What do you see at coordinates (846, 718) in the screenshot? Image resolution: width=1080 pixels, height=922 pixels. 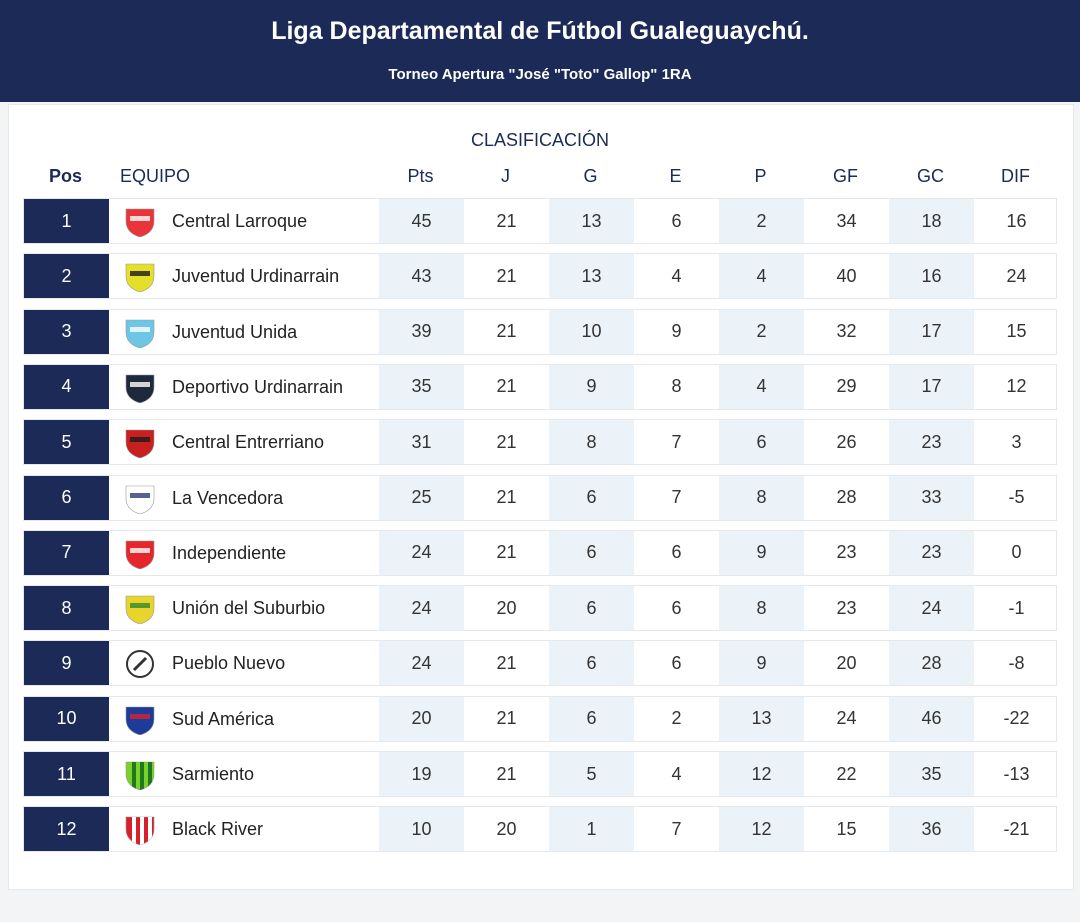 I see `gf-cell: 24` at bounding box center [846, 718].